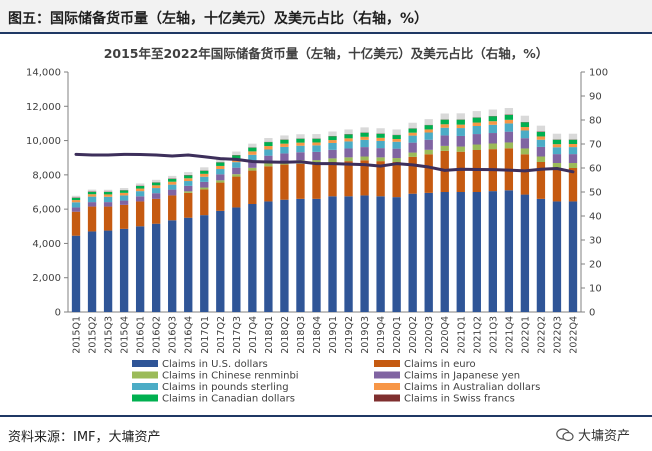  What do you see at coordinates (156, 245) in the screenshot?
I see `bar-stack-2016Q2` at bounding box center [156, 245].